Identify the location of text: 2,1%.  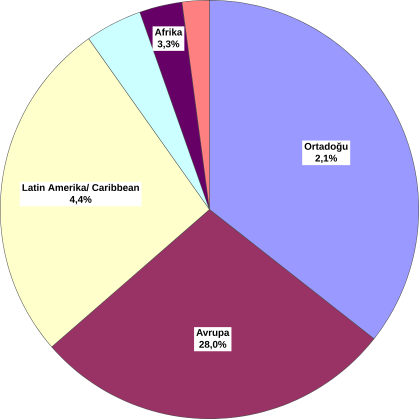
(326, 159).